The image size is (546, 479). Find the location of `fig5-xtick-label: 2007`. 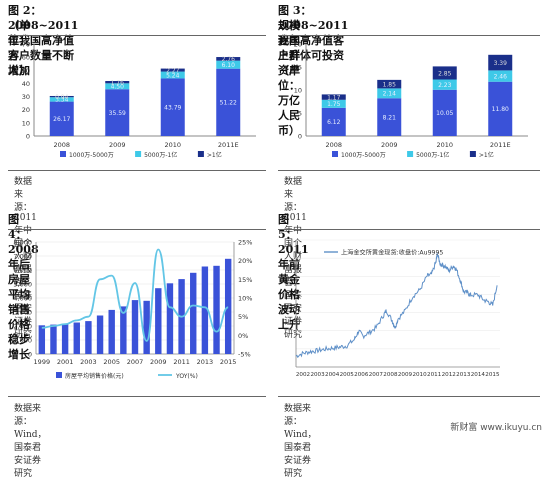

fig5-xtick-label: 2007 is located at coordinates (376, 375).